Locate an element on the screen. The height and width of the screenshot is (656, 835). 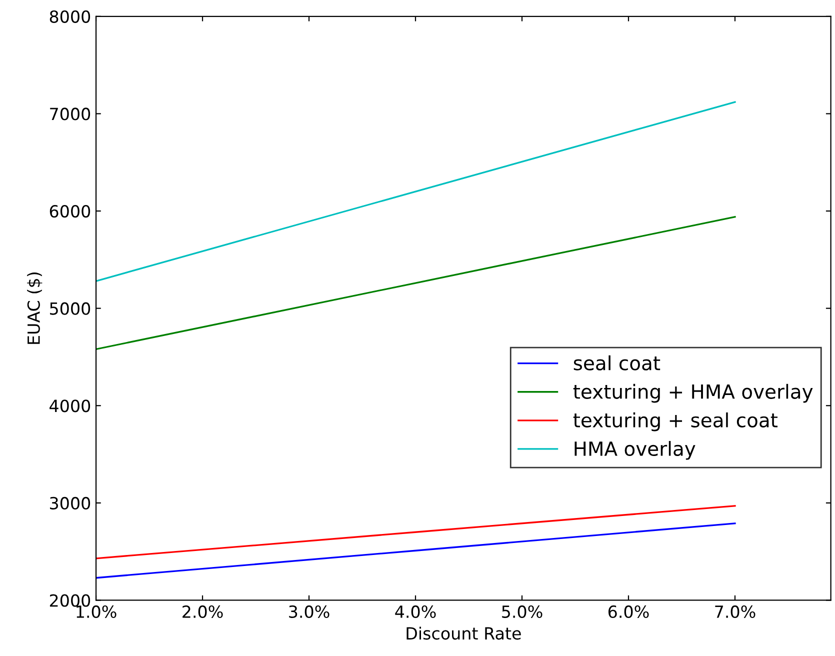
x-tick-label: 5.0% is located at coordinates (522, 611).